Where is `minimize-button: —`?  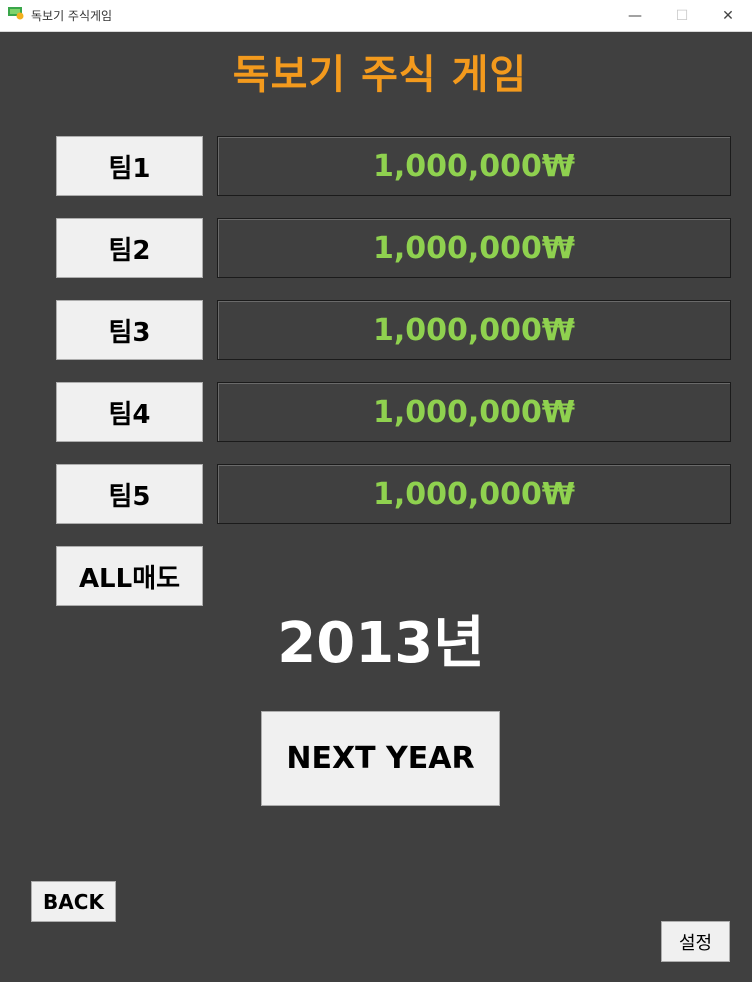
minimize-button: — is located at coordinates (635, 15).